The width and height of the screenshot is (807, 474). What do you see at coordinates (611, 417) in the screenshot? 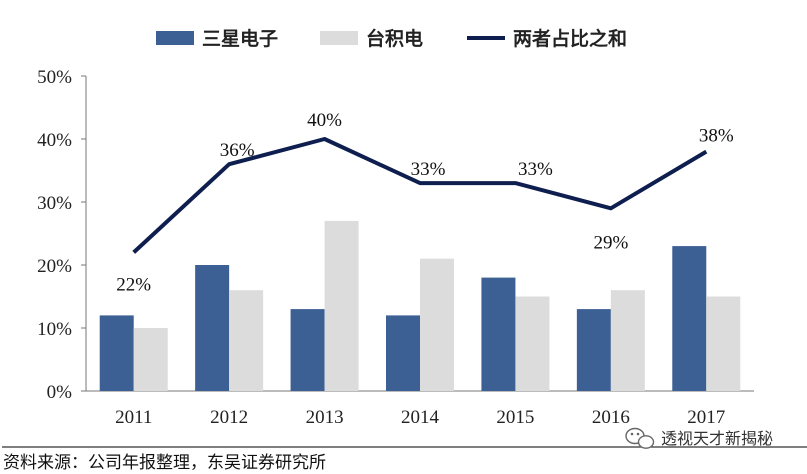
I see `x-tick-label: 2016` at bounding box center [611, 417].